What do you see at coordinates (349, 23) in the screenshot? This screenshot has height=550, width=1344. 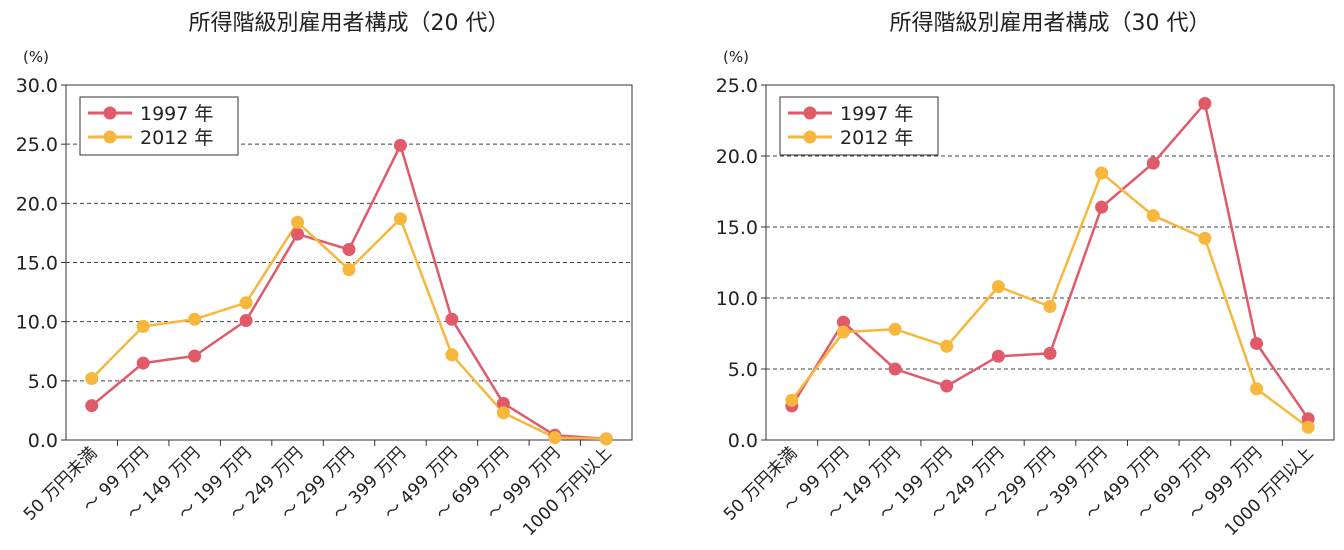 I see `chart-title: 所得階級別雇用者構成（20 代）` at bounding box center [349, 23].